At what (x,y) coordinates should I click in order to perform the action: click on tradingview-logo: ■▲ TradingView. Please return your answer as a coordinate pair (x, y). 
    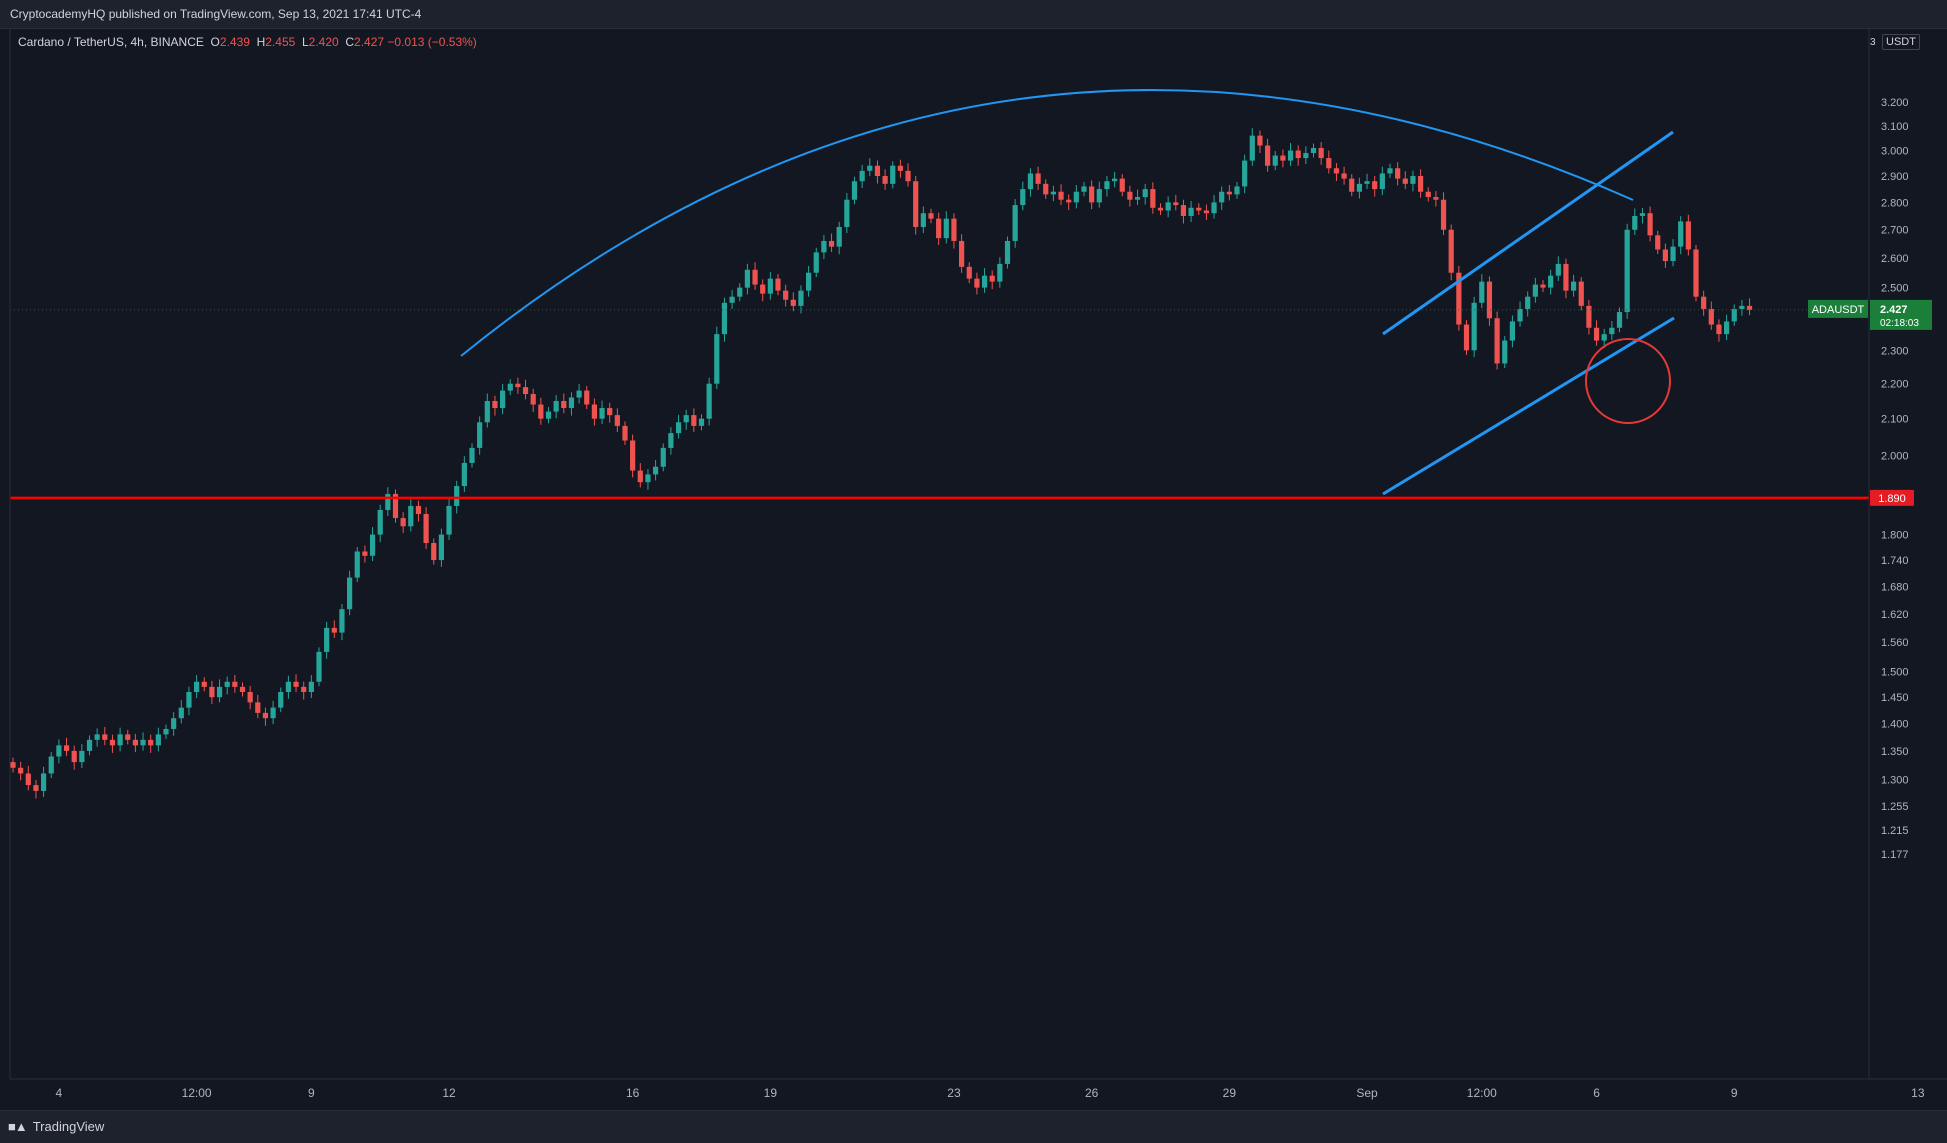
    Looking at the image, I should click on (56, 1126).